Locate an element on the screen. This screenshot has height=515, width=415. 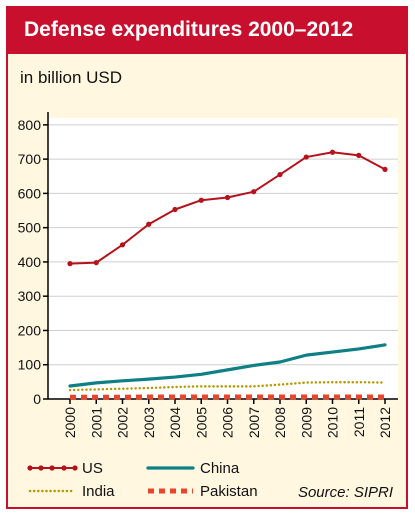
y-tick-label-200: 200 is located at coordinates (30, 330).